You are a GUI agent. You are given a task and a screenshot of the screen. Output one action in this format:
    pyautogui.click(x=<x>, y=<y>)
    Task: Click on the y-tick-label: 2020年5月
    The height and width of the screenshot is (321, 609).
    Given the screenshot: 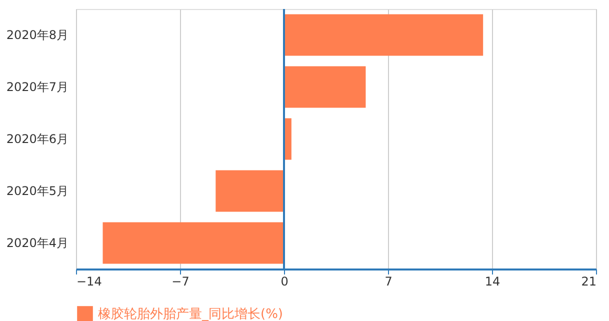 What is the action you would take?
    pyautogui.click(x=37, y=191)
    